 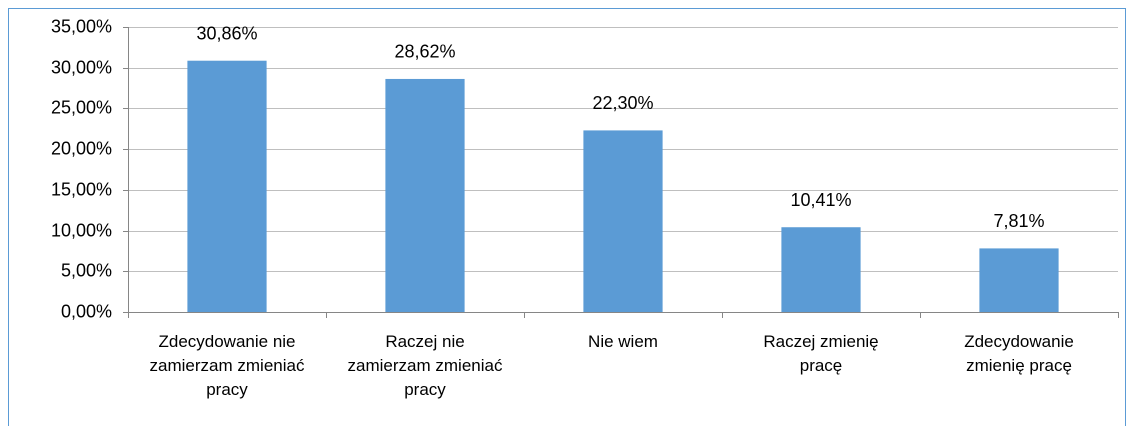 I want to click on value-label: 7,81%, so click(x=1018, y=221).